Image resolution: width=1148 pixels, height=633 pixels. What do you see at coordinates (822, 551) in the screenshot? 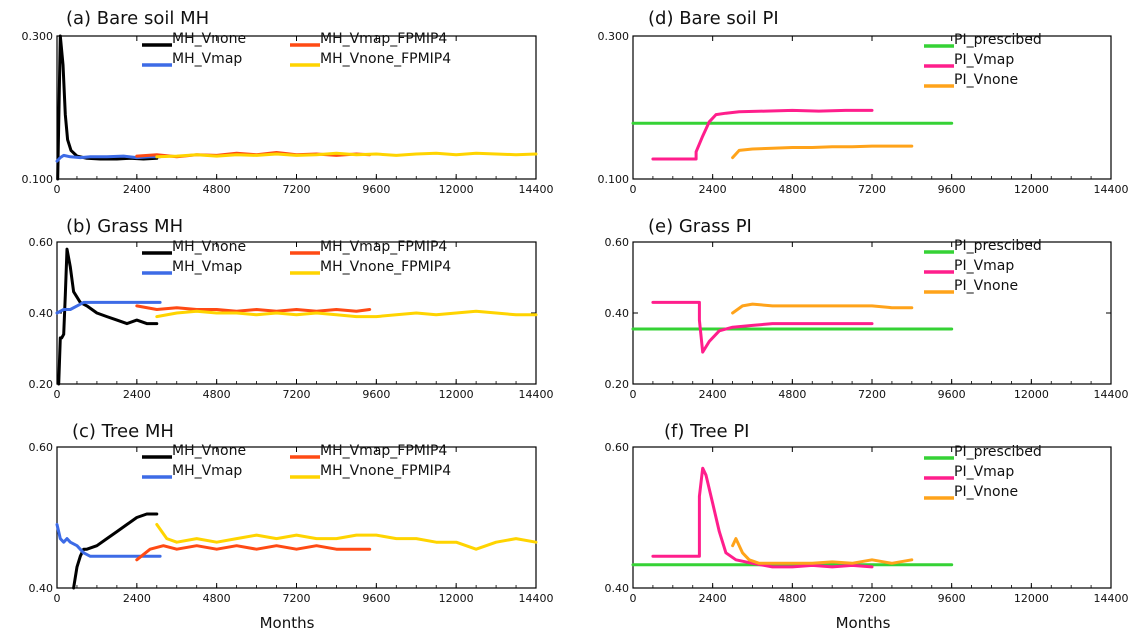
I see `series-line-pi-vnone` at bounding box center [822, 551].